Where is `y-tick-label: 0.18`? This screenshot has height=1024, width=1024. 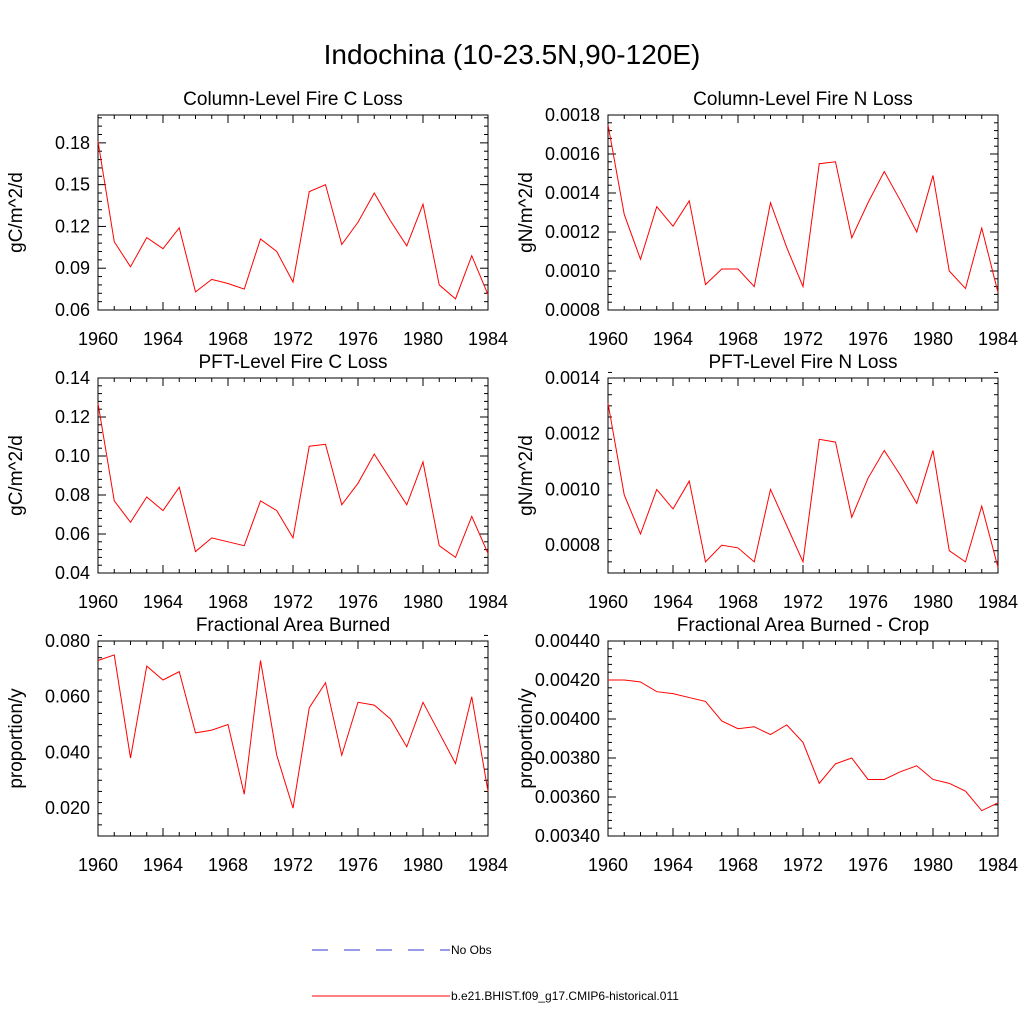 y-tick-label: 0.18 is located at coordinates (72, 143).